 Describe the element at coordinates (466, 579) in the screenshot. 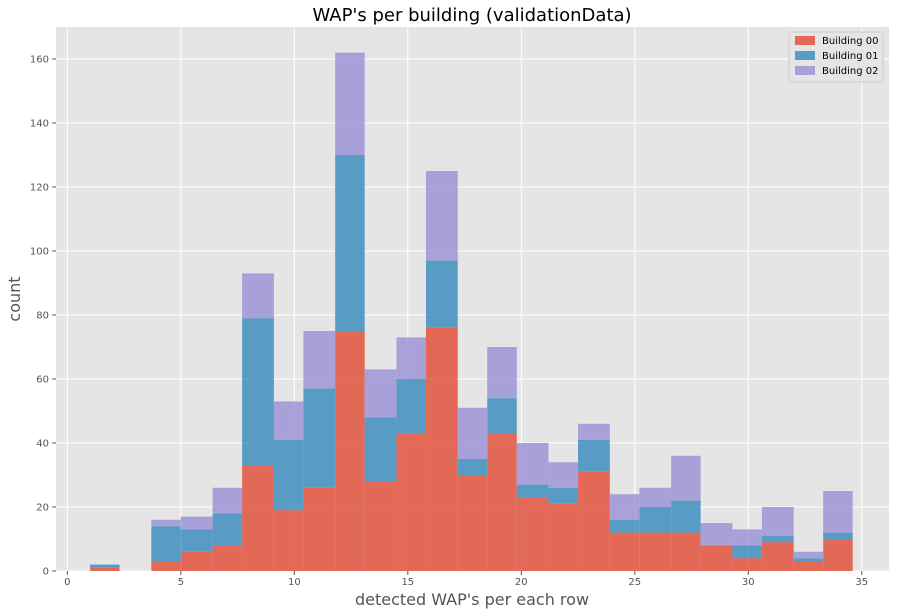

I see `x-tick-labels: 0 5 10 15 20 25 30 35` at that location.